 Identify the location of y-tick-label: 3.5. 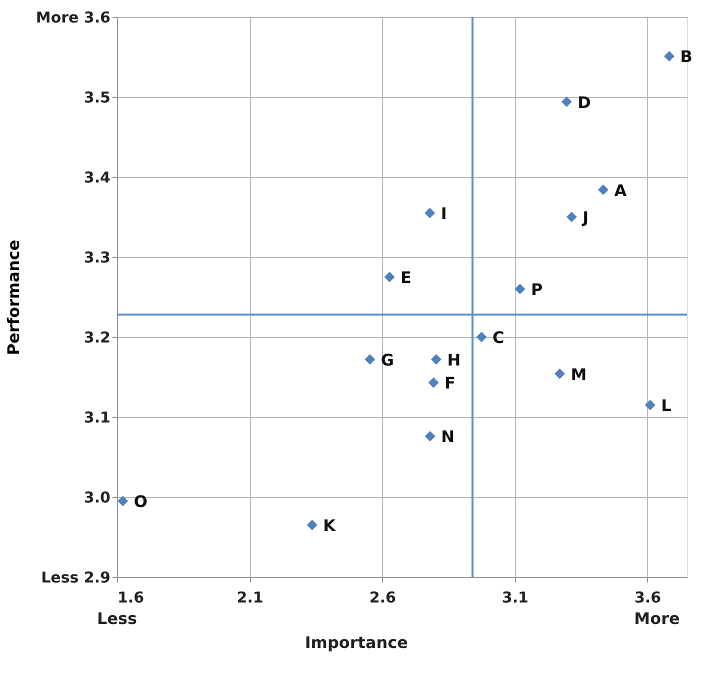
(97, 97).